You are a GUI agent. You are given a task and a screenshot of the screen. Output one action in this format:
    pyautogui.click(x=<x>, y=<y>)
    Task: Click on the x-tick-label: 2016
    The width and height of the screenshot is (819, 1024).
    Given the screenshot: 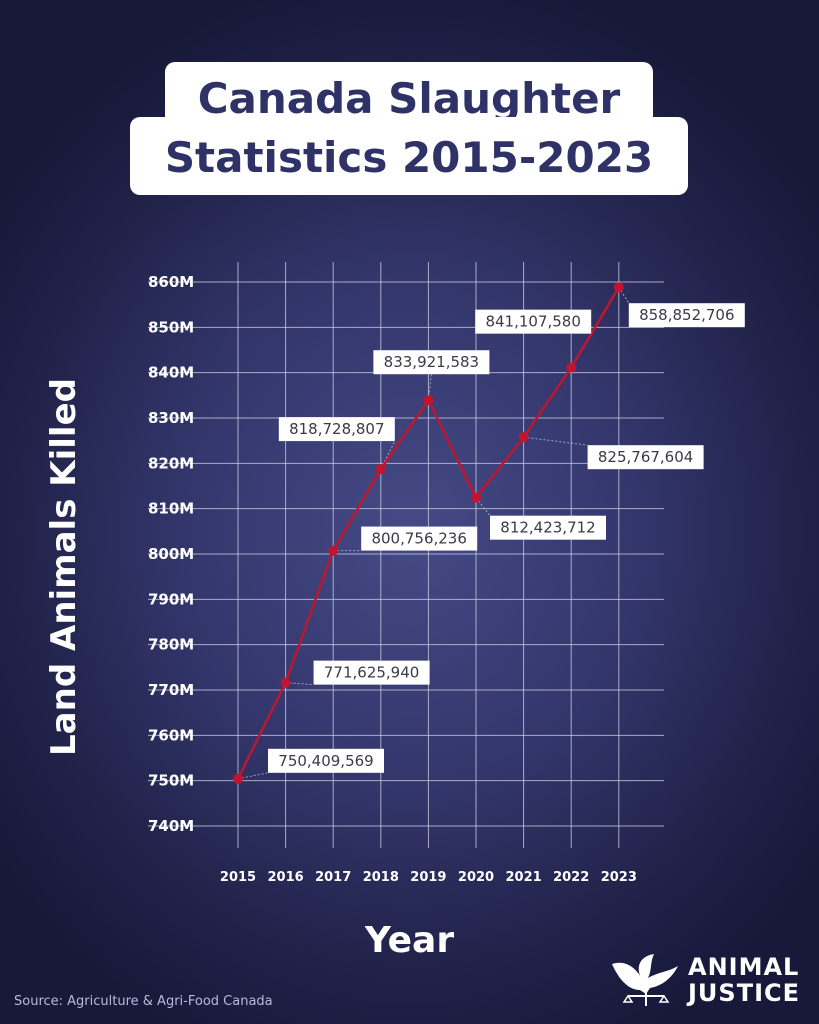 What is the action you would take?
    pyautogui.click(x=286, y=877)
    